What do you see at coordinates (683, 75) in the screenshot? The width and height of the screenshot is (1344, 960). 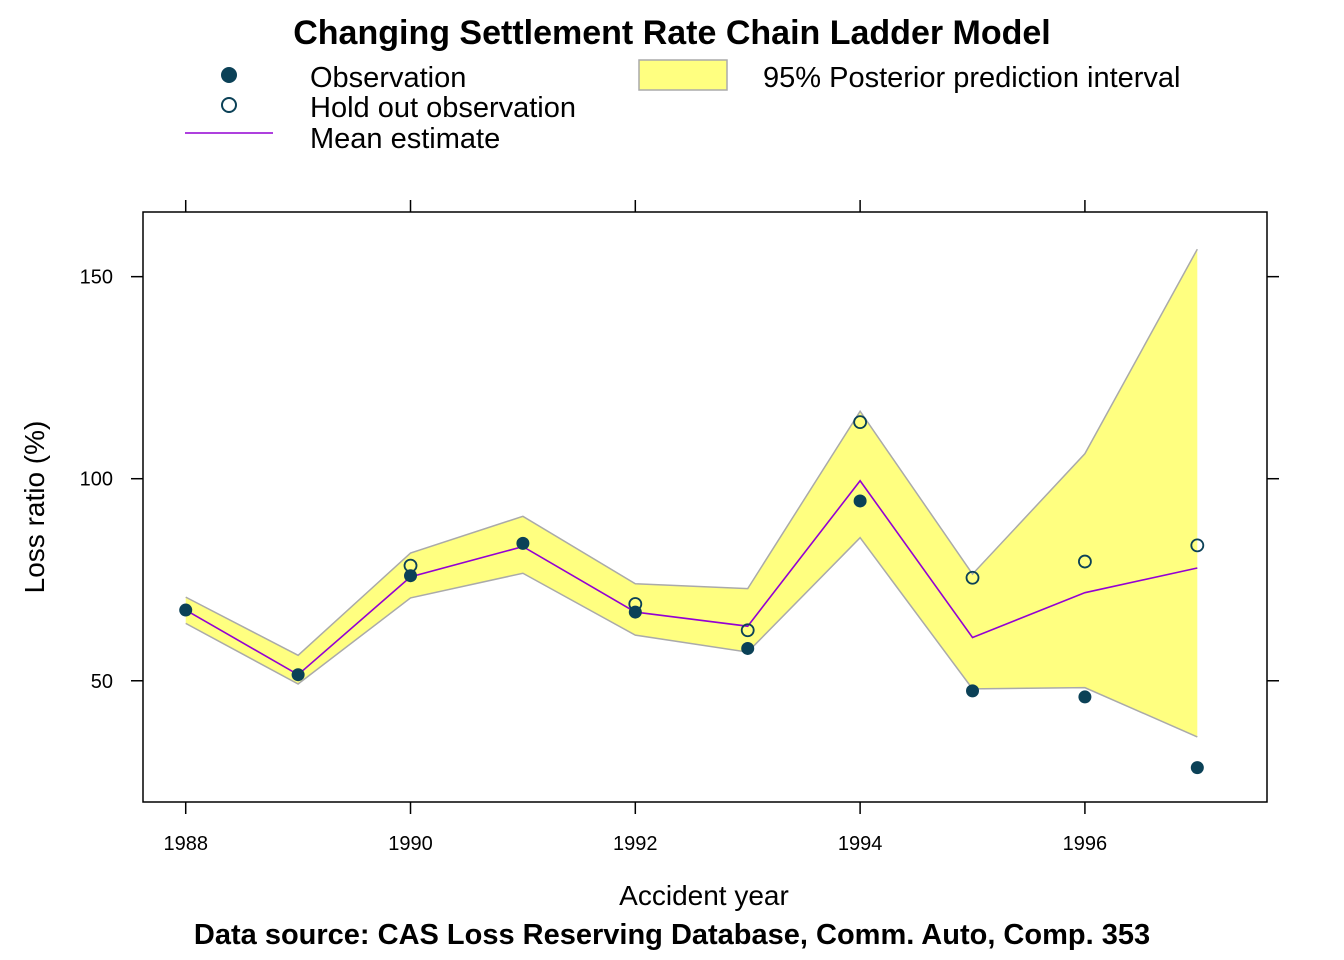 I see `legend-interval-swatch` at bounding box center [683, 75].